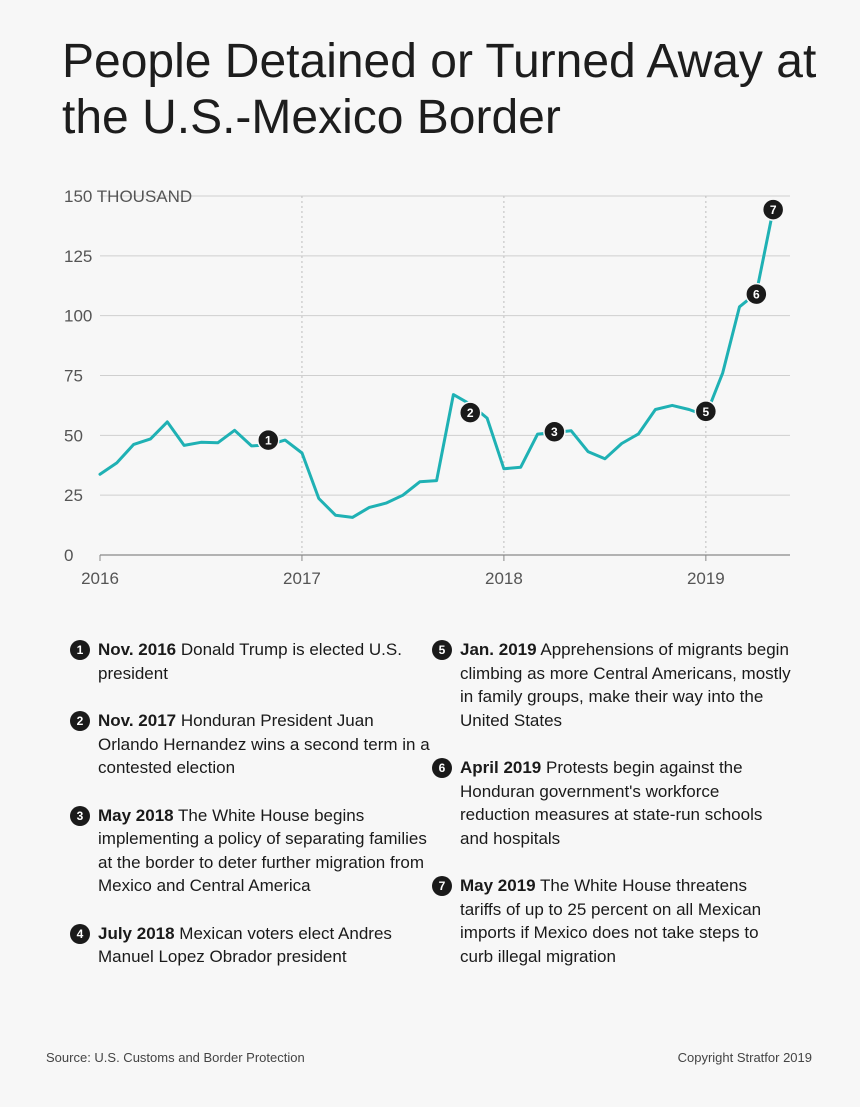  Describe the element at coordinates (504, 578) in the screenshot. I see `x-tick-label: 2018` at that location.